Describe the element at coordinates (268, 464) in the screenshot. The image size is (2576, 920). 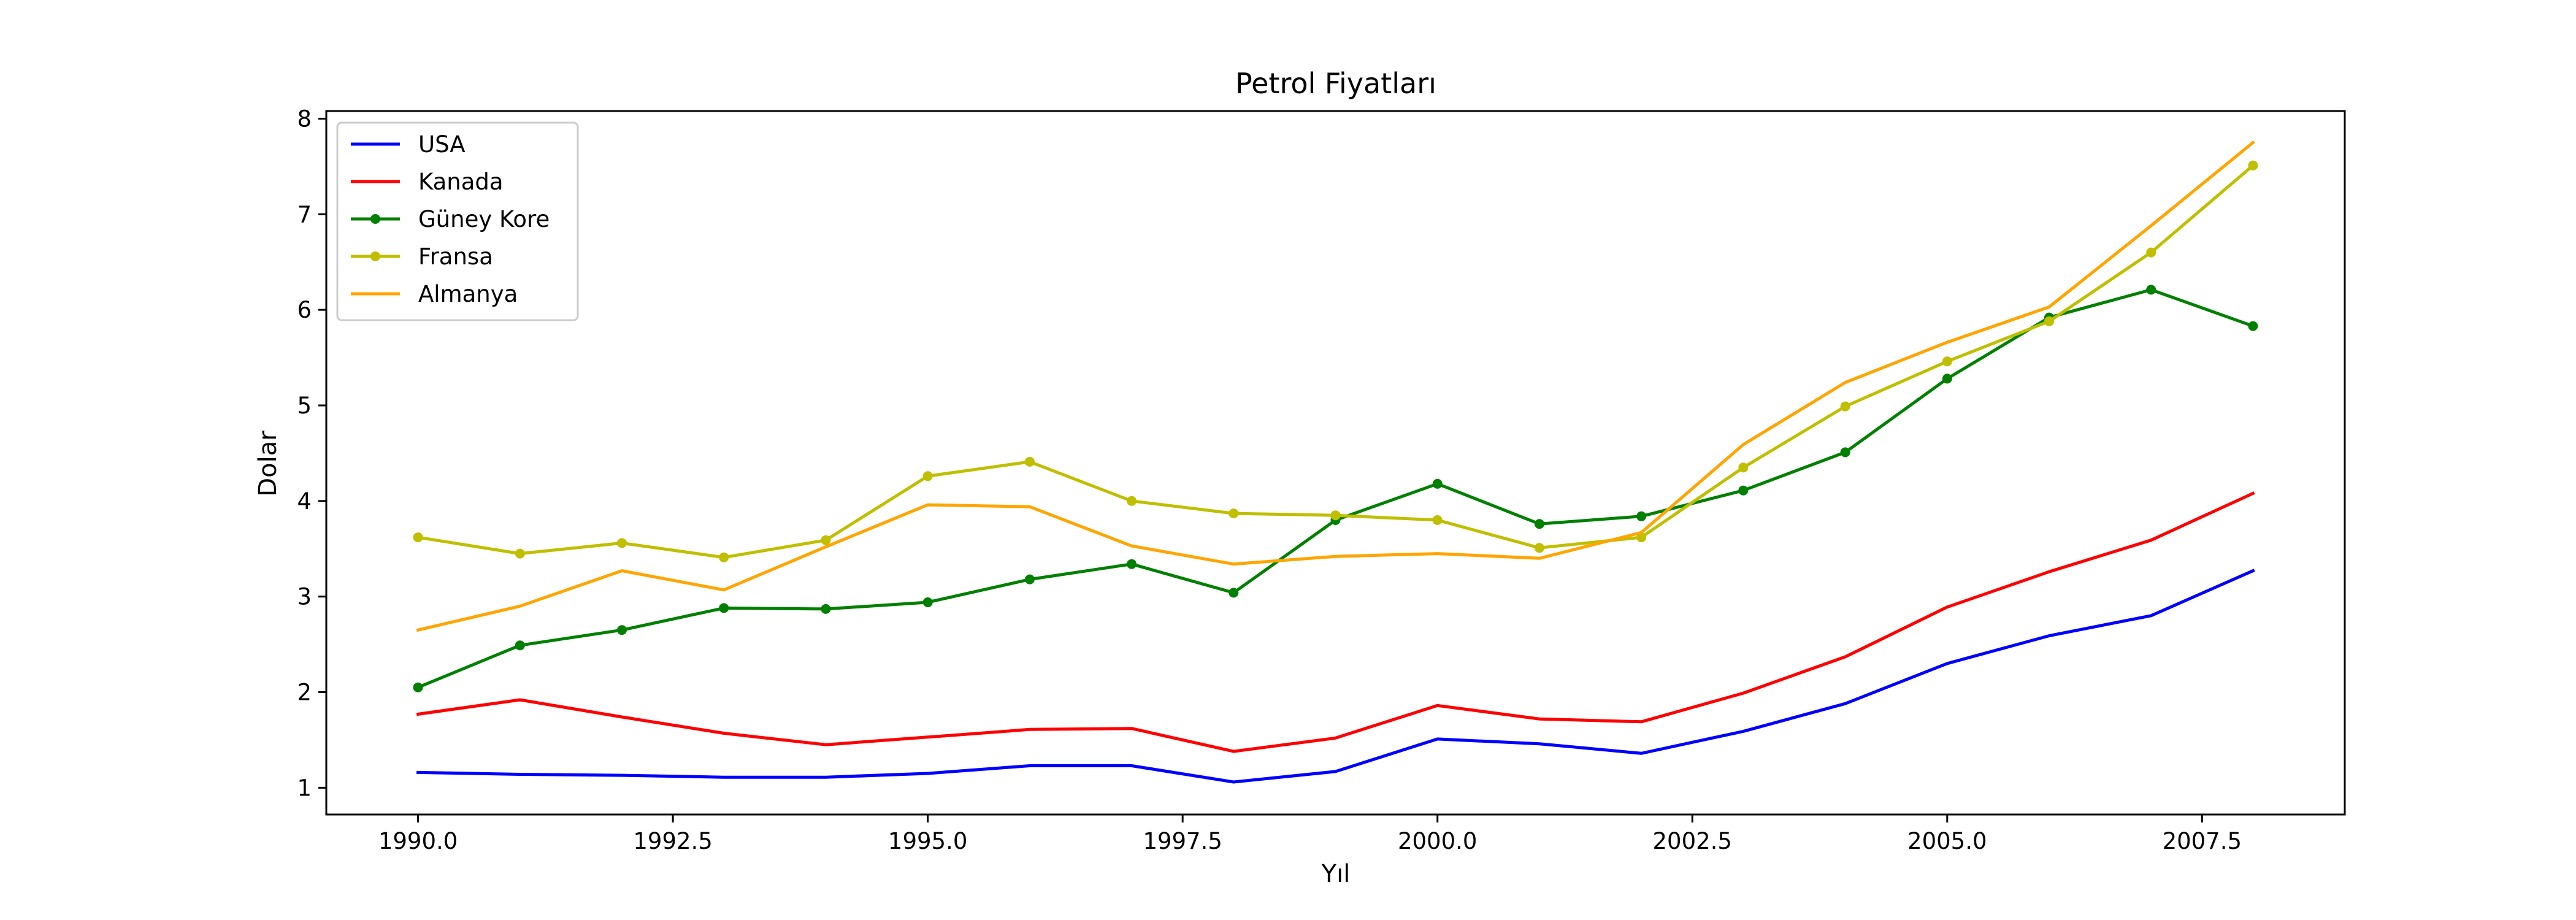
I see `y-axis-label: Dolar` at that location.